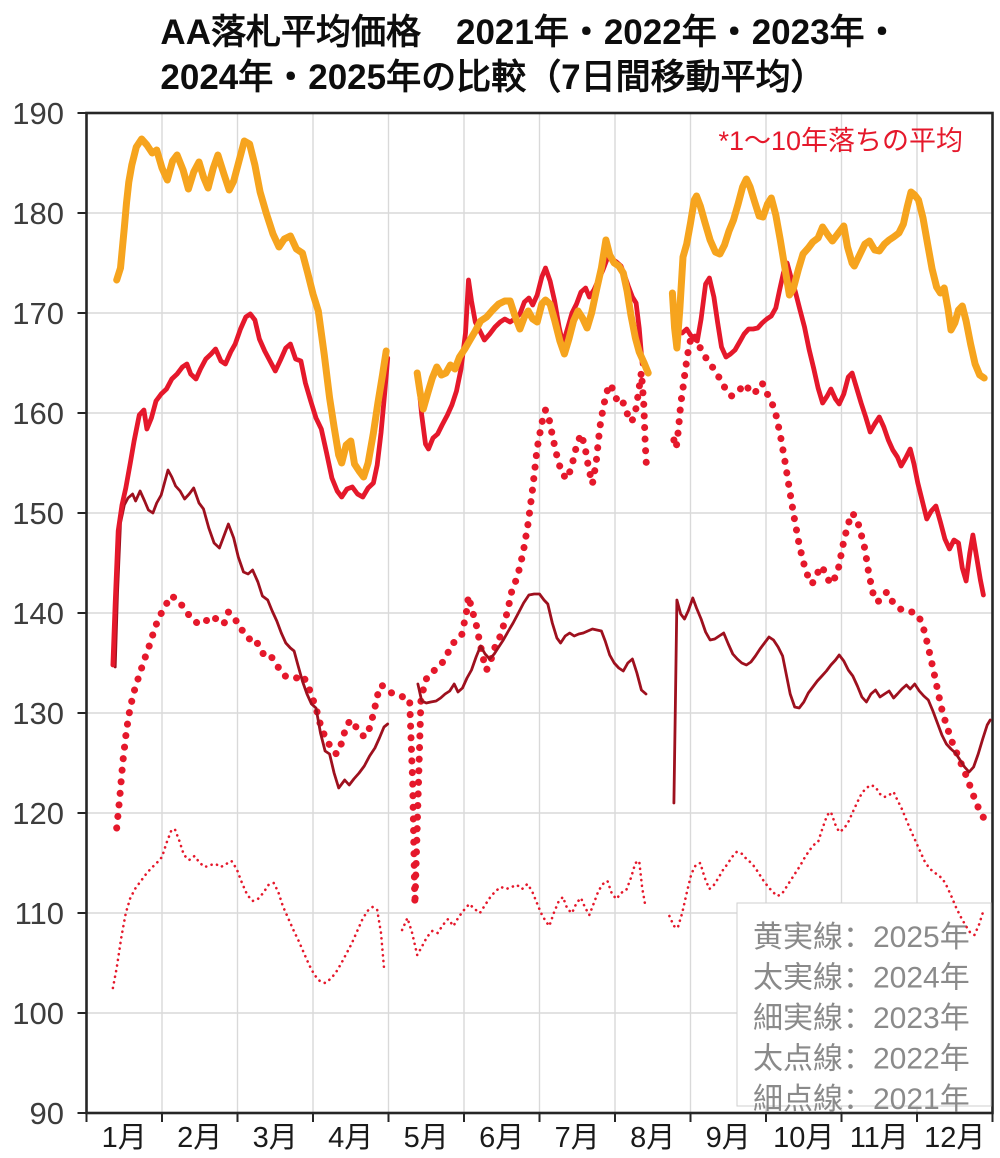  What do you see at coordinates (861, 1018) in the screenshot?
I see `legend-item: 細実線：2023年` at bounding box center [861, 1018].